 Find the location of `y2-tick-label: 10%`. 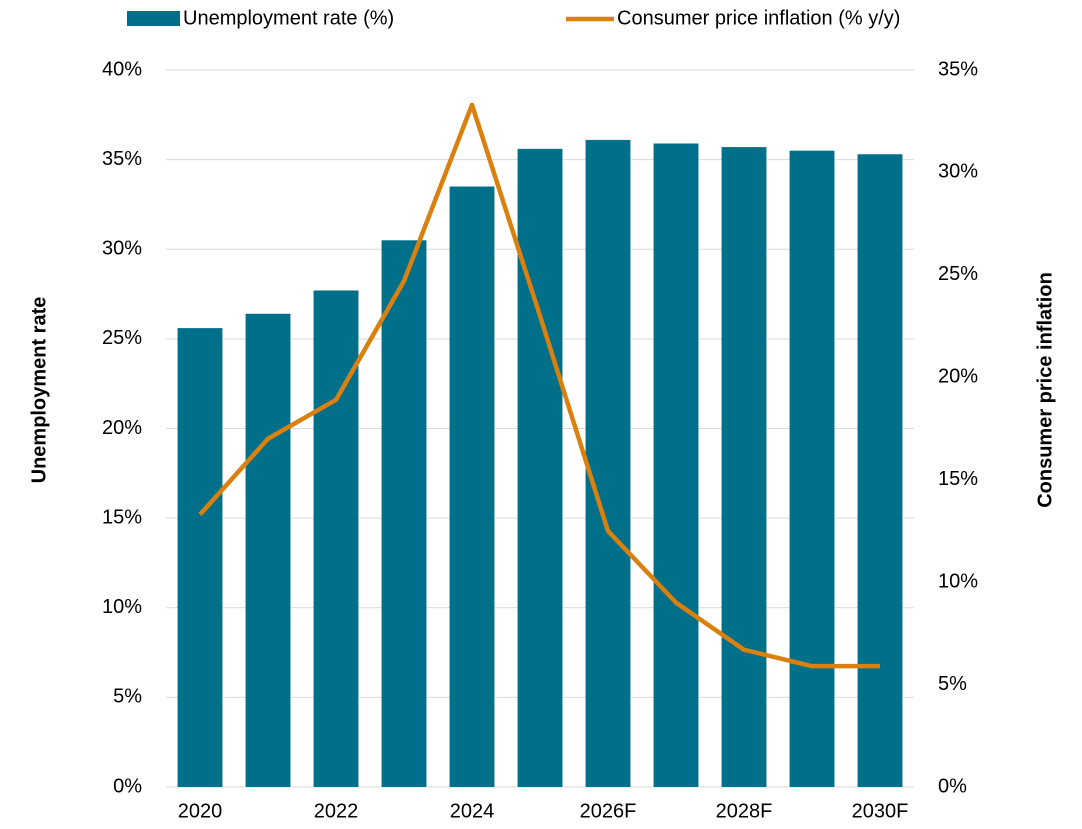

y2-tick-label: 10% is located at coordinates (958, 581).